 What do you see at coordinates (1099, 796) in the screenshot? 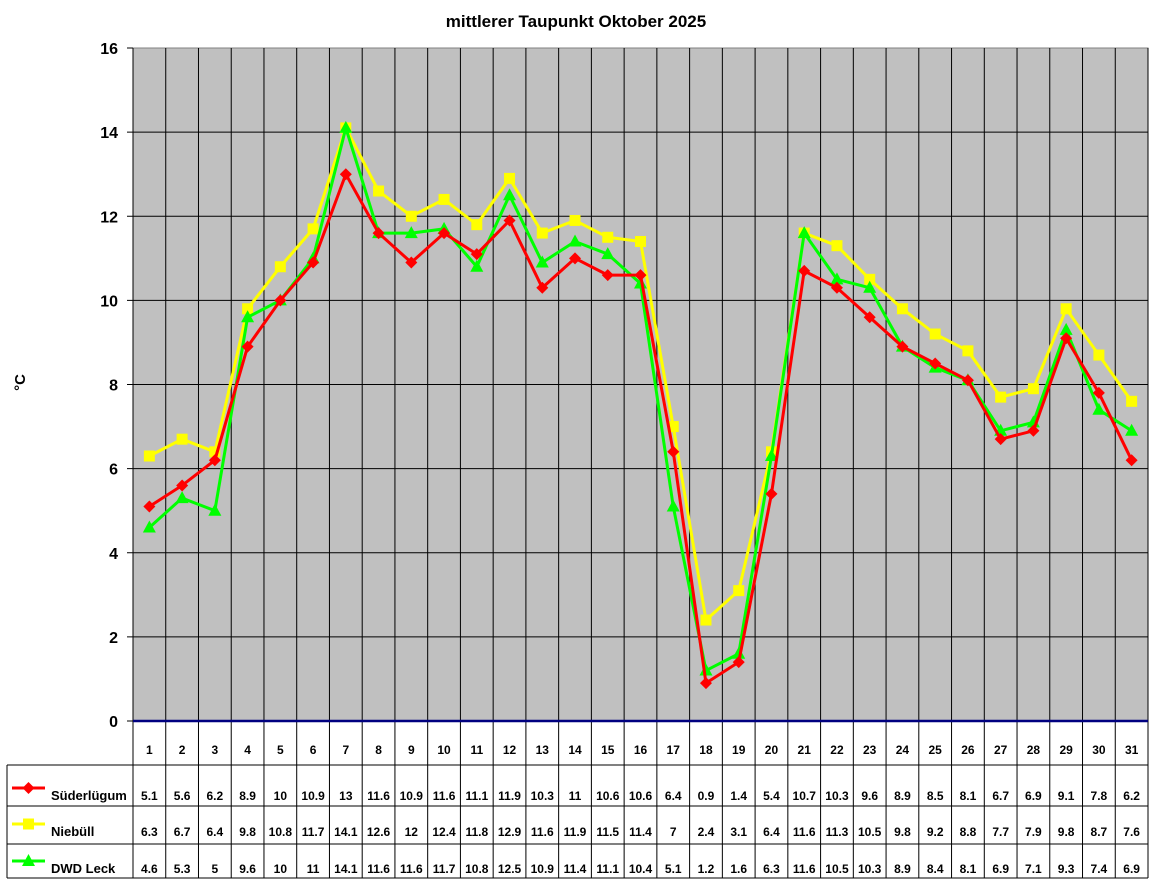
I see `table-cell: 7.8` at bounding box center [1099, 796].